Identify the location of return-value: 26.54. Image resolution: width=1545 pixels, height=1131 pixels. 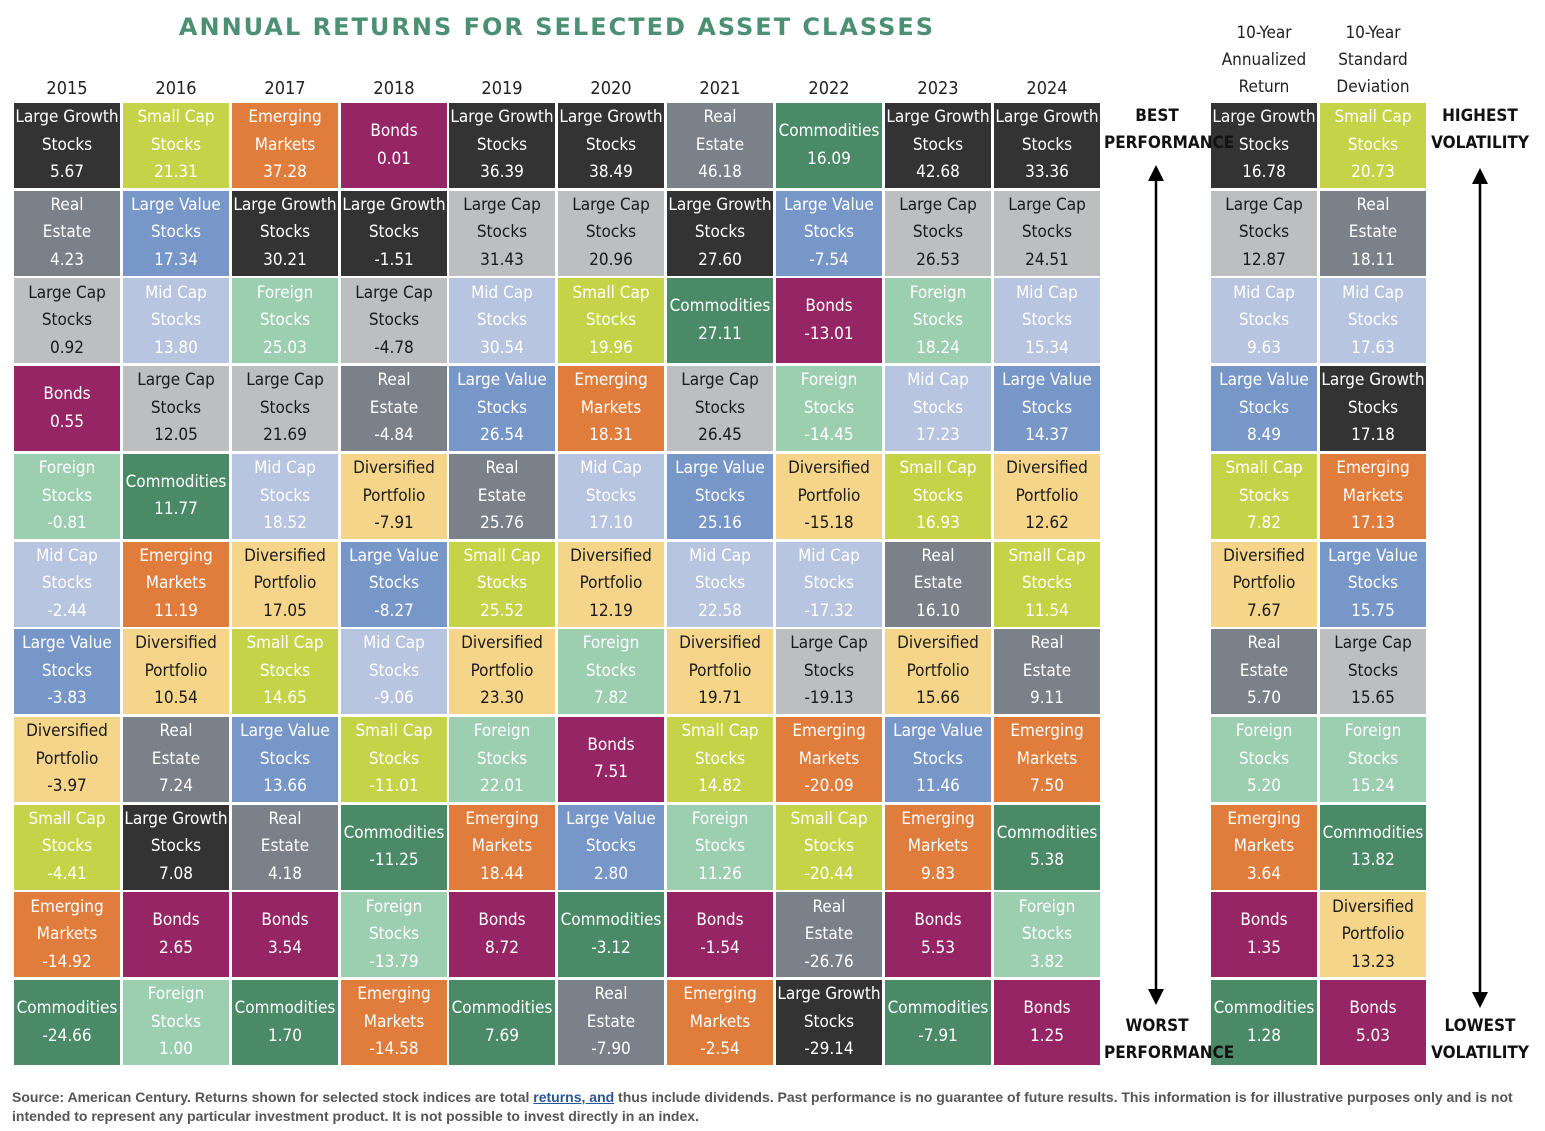
(502, 435).